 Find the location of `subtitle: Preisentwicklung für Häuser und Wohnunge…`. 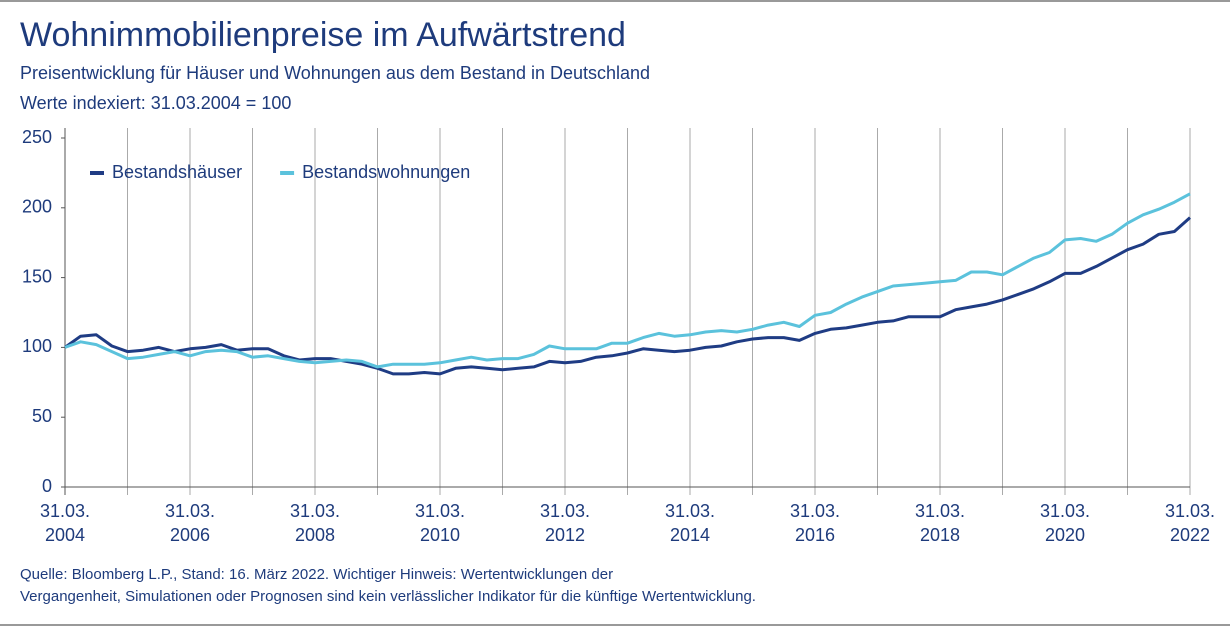

subtitle: Preisentwicklung für Häuser und Wohnunge… is located at coordinates (335, 73).